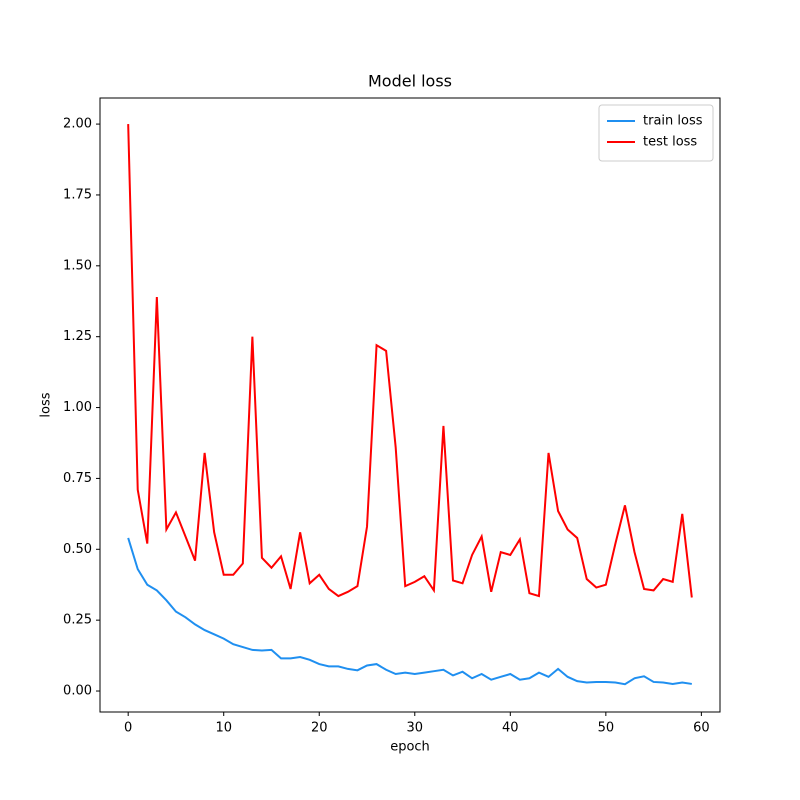 Image resolution: width=800 pixels, height=800 pixels. I want to click on y-tick-label: 2.00, so click(77, 124).